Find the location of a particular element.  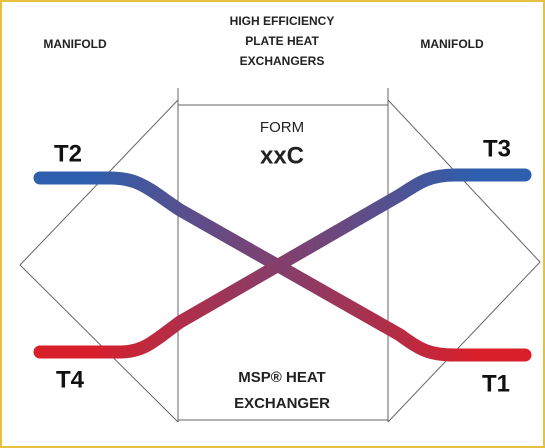

port-label: T1 is located at coordinates (496, 383).